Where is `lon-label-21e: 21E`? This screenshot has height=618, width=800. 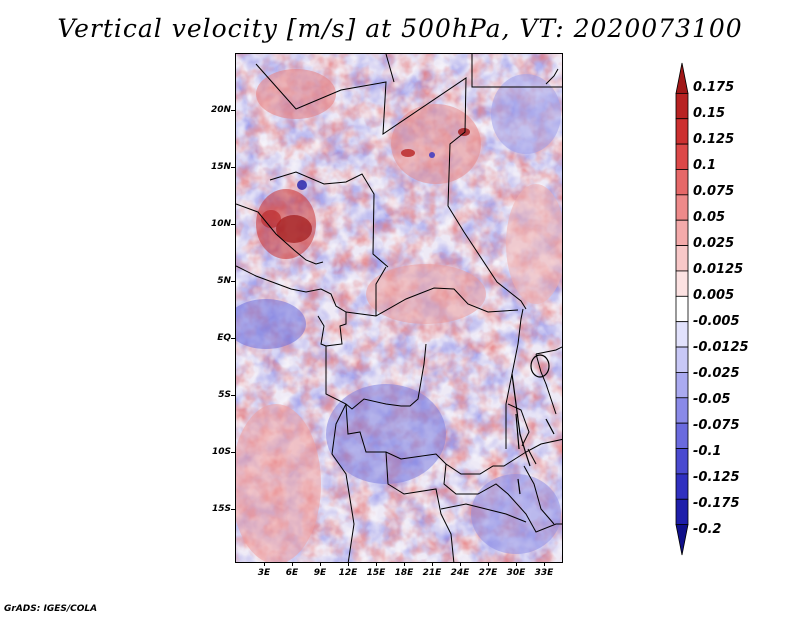 lon-label-21e: 21E is located at coordinates (432, 573).